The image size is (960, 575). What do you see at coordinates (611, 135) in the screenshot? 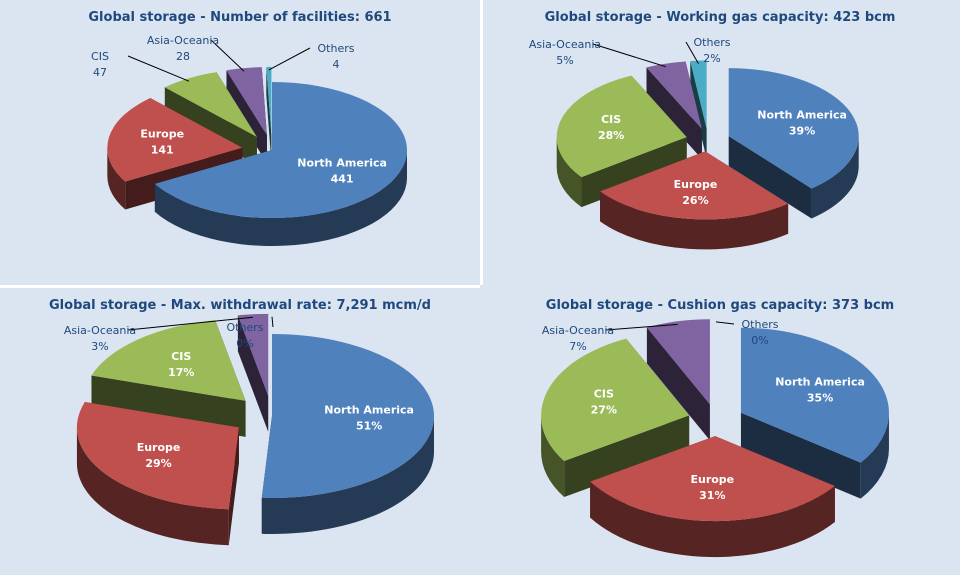
I see `value-label-cis: 28%` at bounding box center [611, 135].